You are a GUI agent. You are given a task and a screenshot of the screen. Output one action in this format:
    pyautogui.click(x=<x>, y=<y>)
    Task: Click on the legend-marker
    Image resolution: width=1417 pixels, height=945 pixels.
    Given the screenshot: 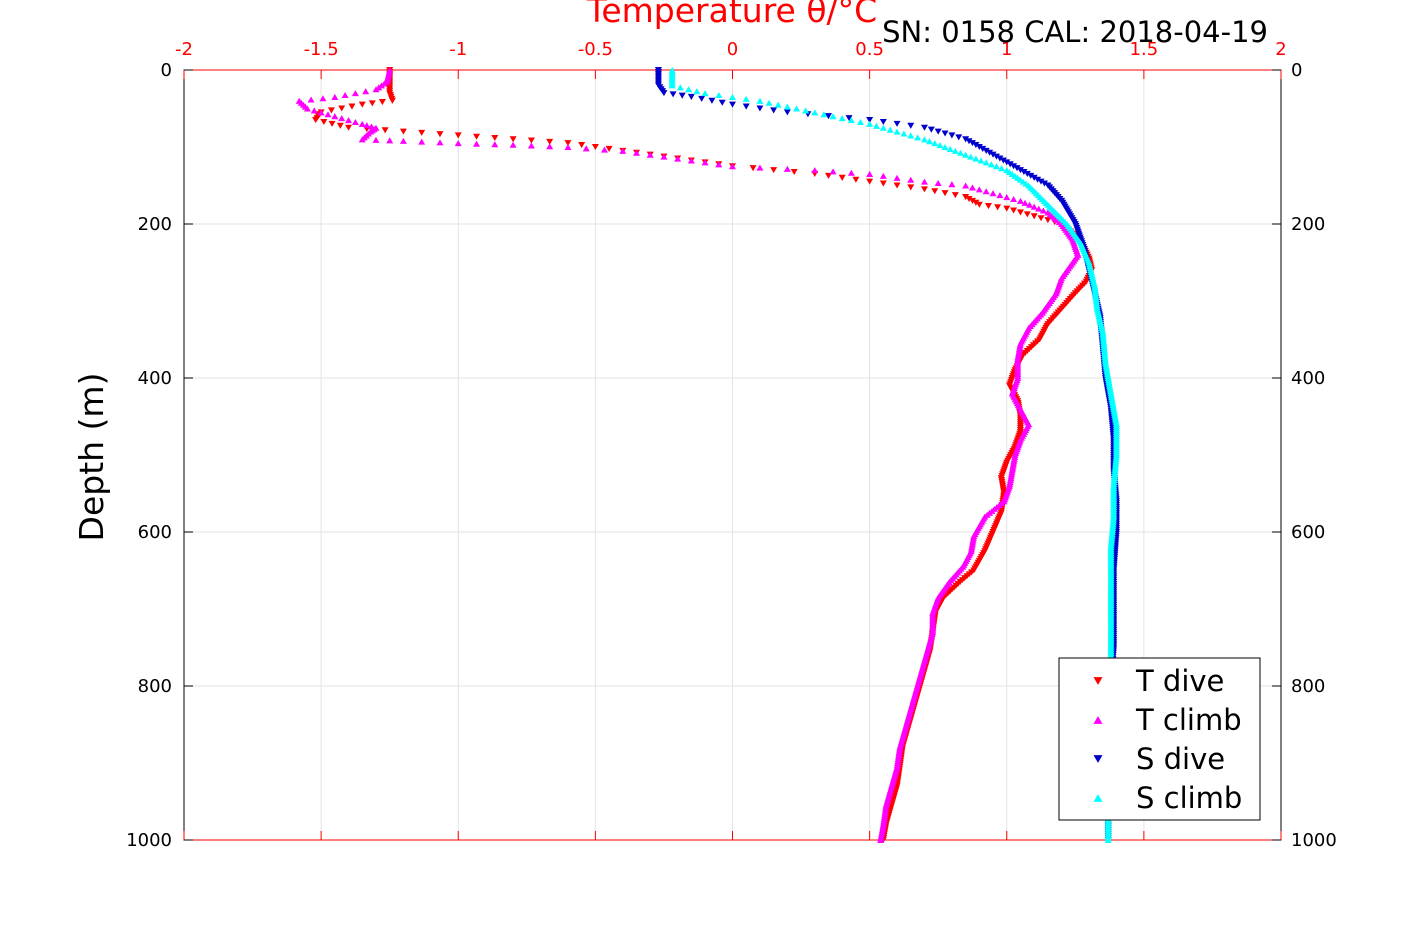 What is the action you would take?
    pyautogui.click(x=1098, y=720)
    